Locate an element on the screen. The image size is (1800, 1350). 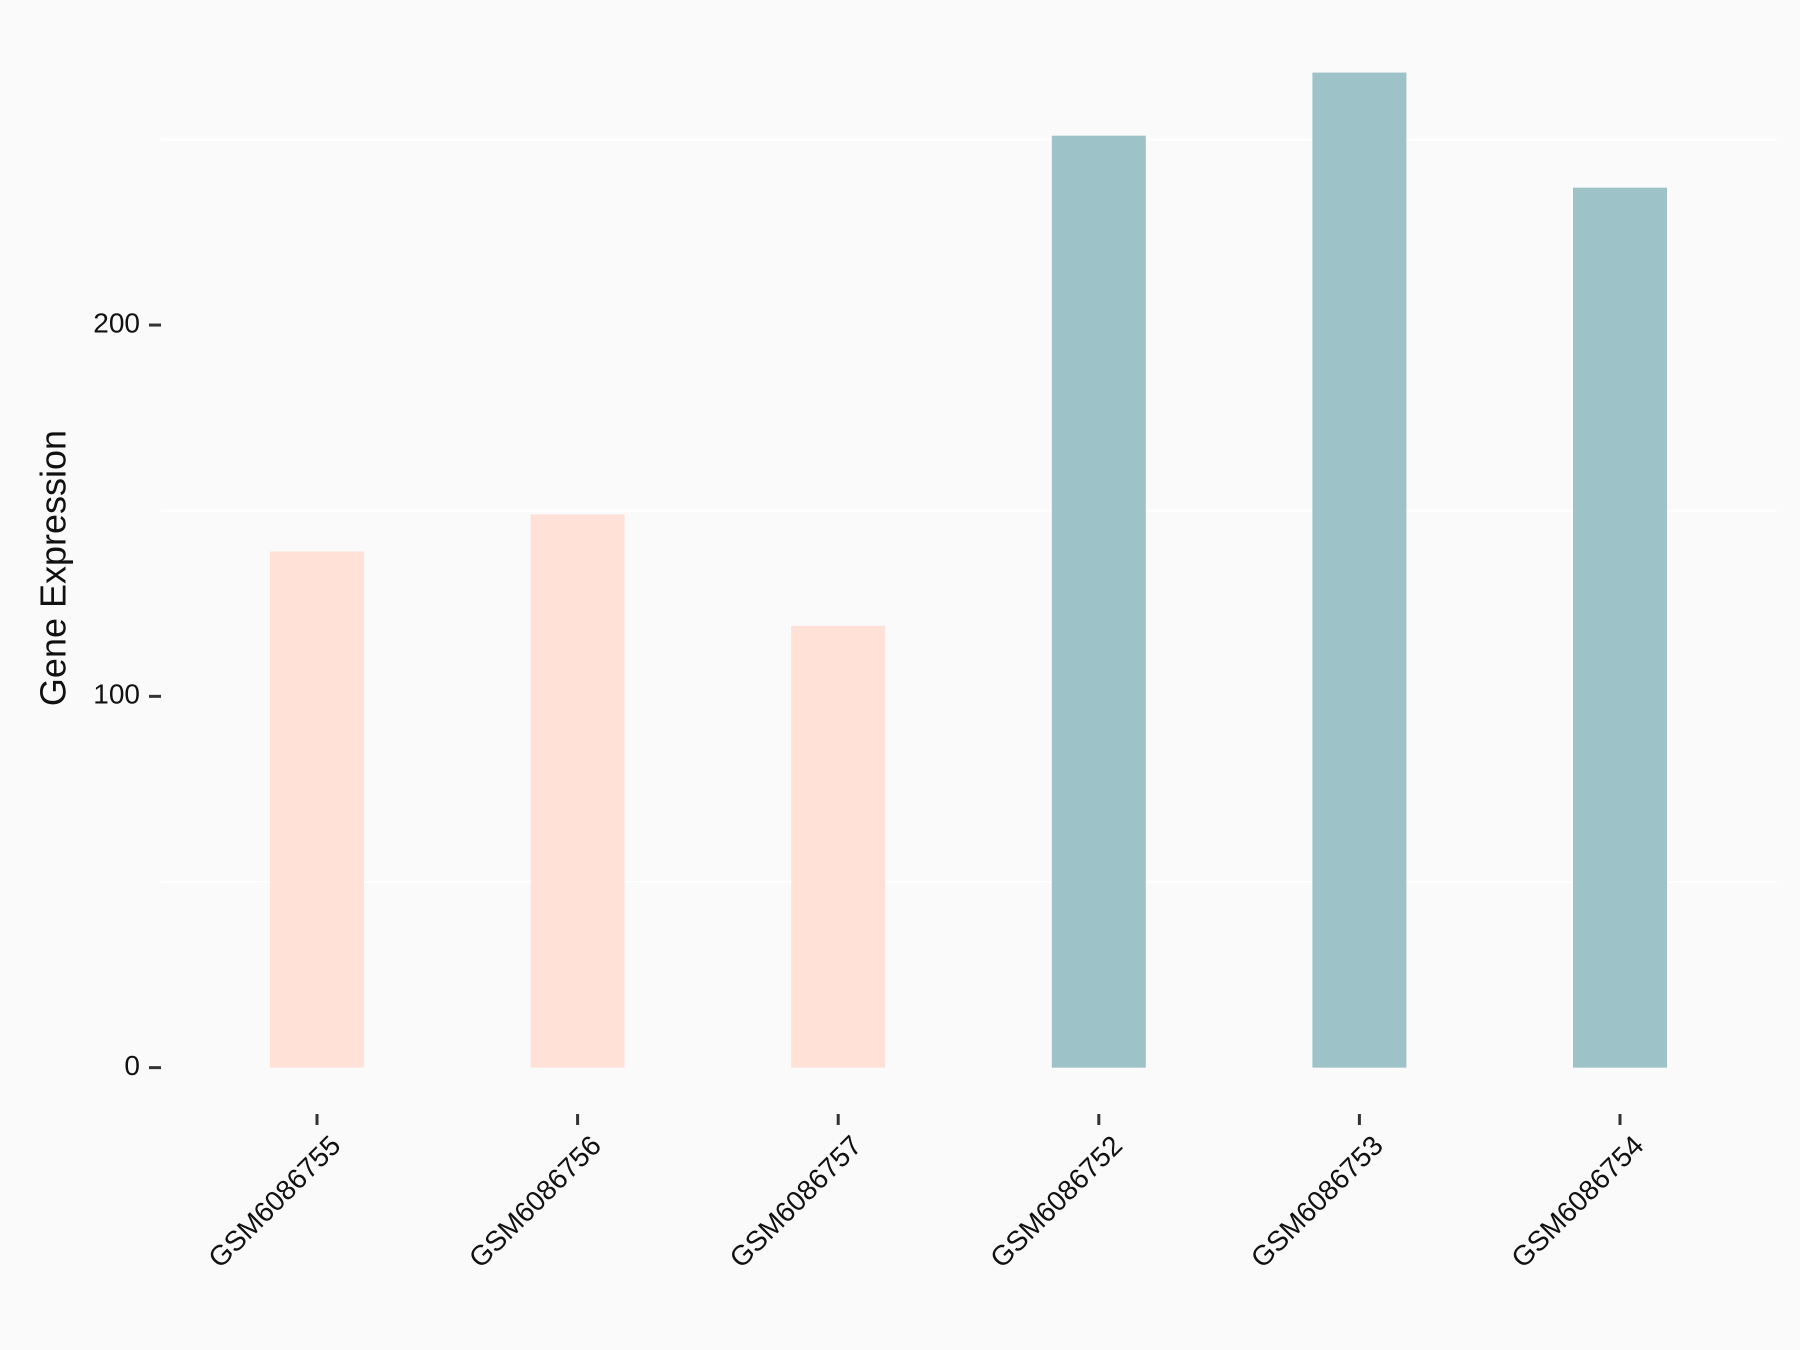
y-axis-title: Gene Expression is located at coordinates (53, 568).